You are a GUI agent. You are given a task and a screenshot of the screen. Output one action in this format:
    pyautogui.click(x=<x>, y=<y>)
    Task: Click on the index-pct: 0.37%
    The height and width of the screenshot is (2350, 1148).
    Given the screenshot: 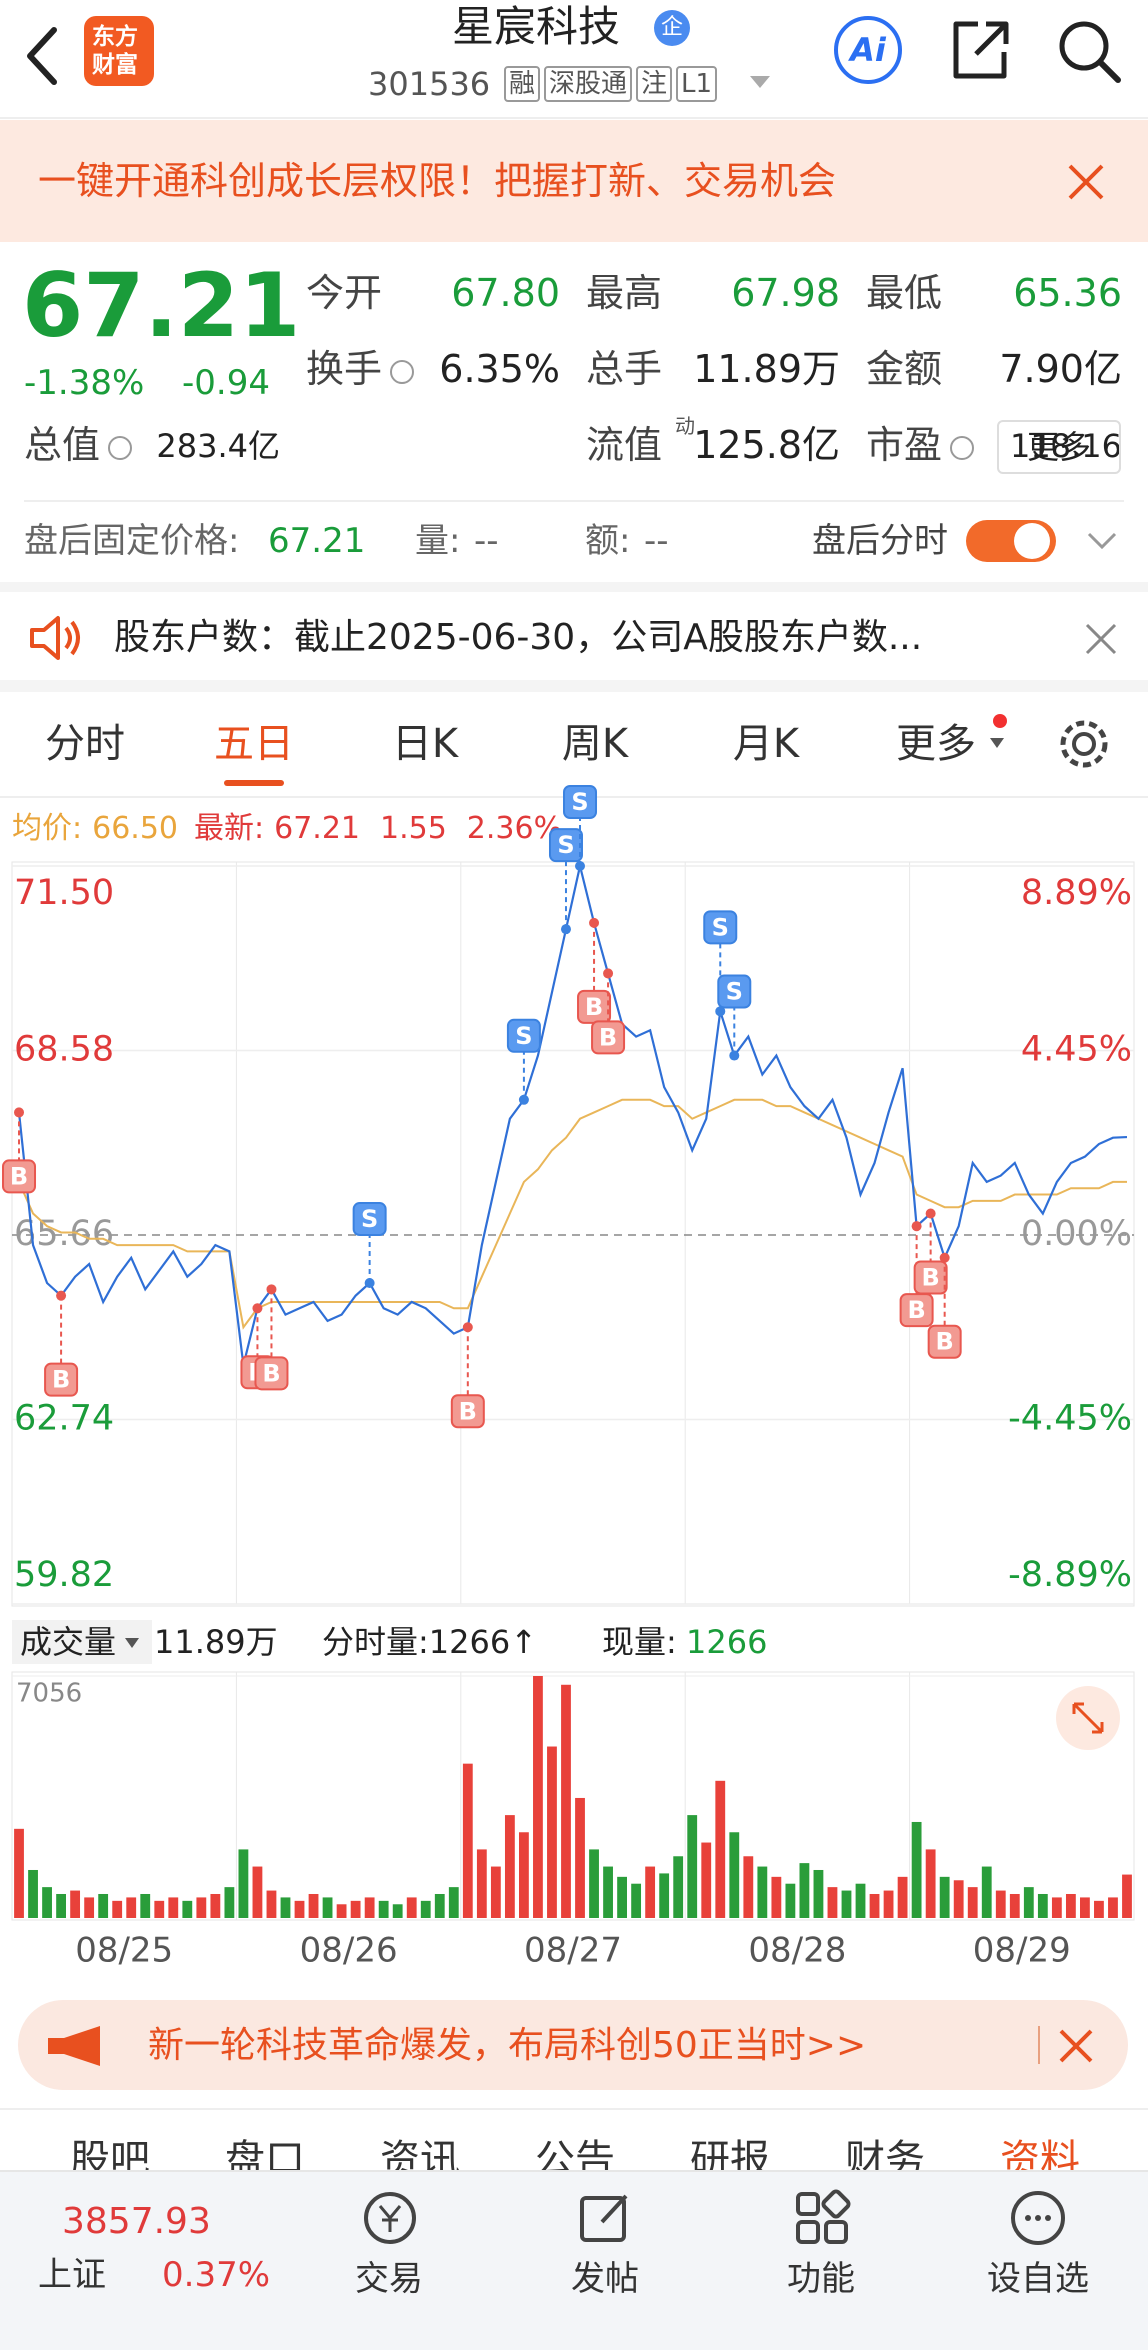 What is the action you would take?
    pyautogui.click(x=216, y=2275)
    